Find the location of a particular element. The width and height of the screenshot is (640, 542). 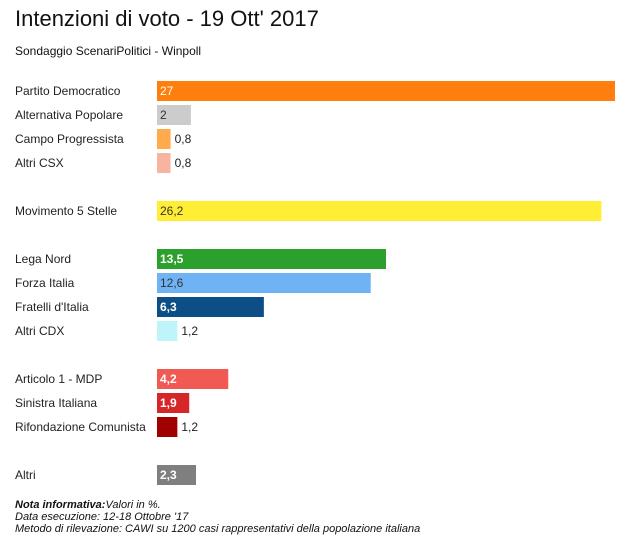

category-label-altri: Altri is located at coordinates (25, 475).